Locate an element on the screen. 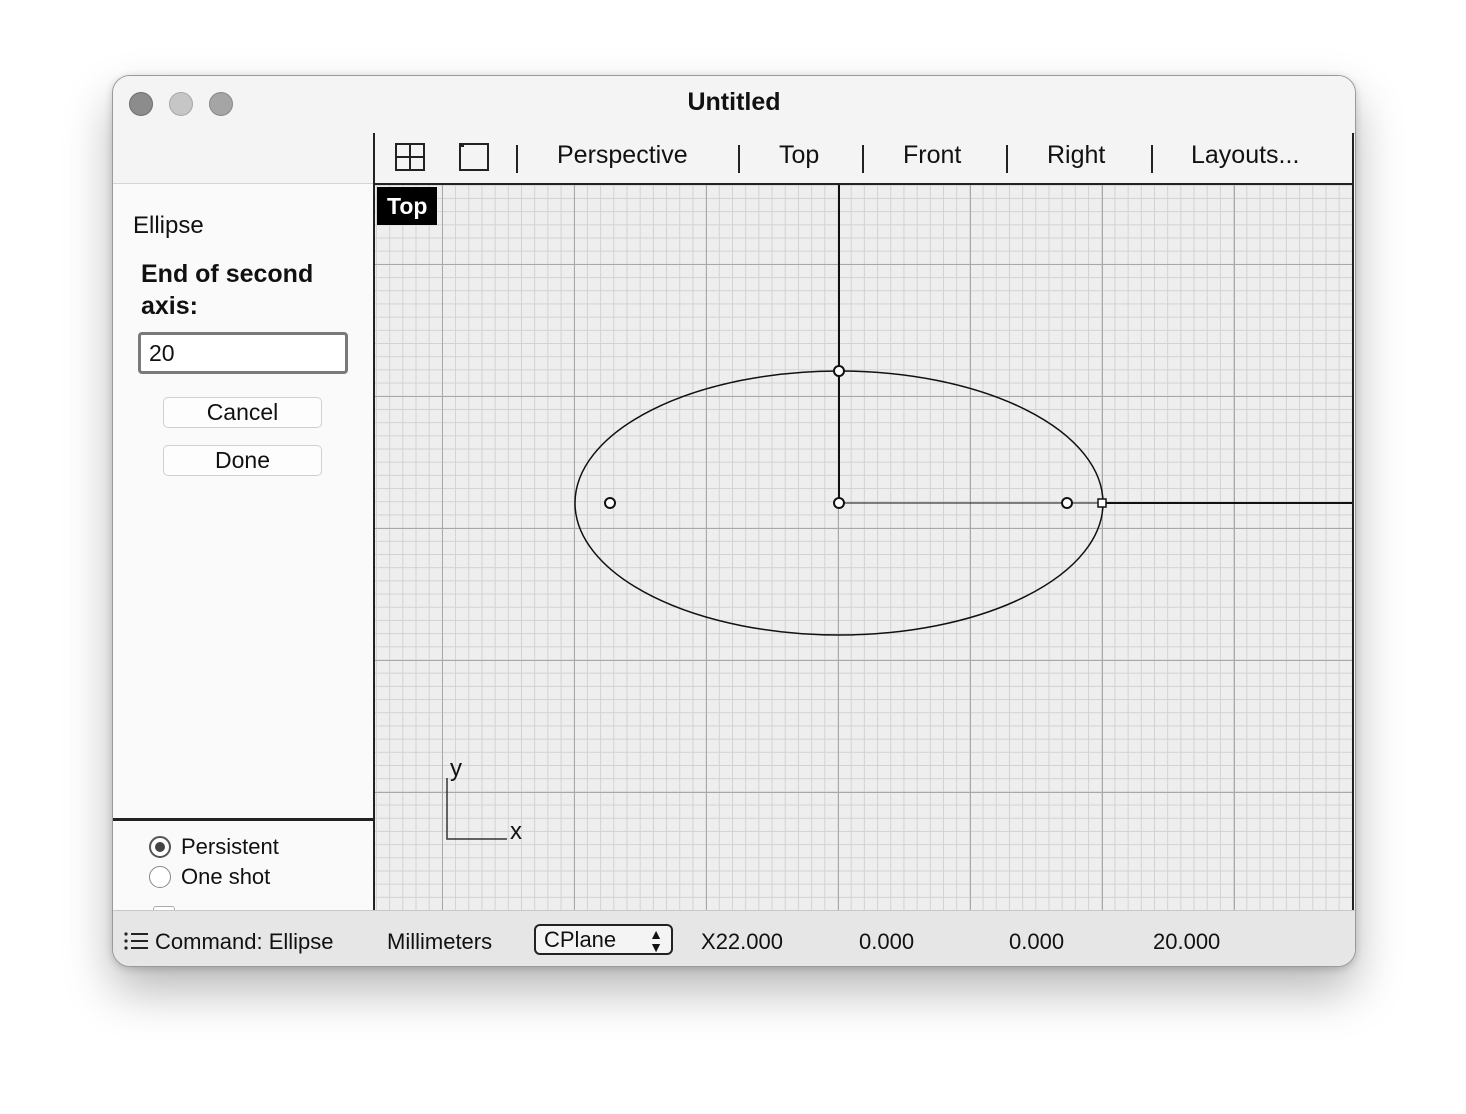  viewport-border is located at coordinates (1353, 521).